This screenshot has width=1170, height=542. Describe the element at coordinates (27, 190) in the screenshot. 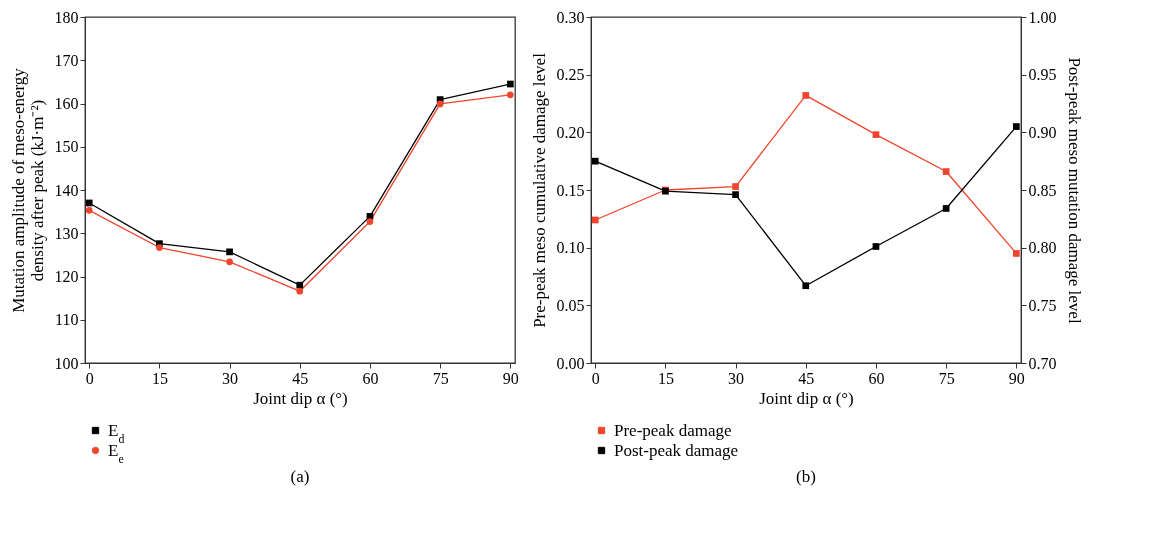

I see `y-axis-title: Mutation amplitude of meso-energy density after peak (kJ·m⁻²)` at that location.